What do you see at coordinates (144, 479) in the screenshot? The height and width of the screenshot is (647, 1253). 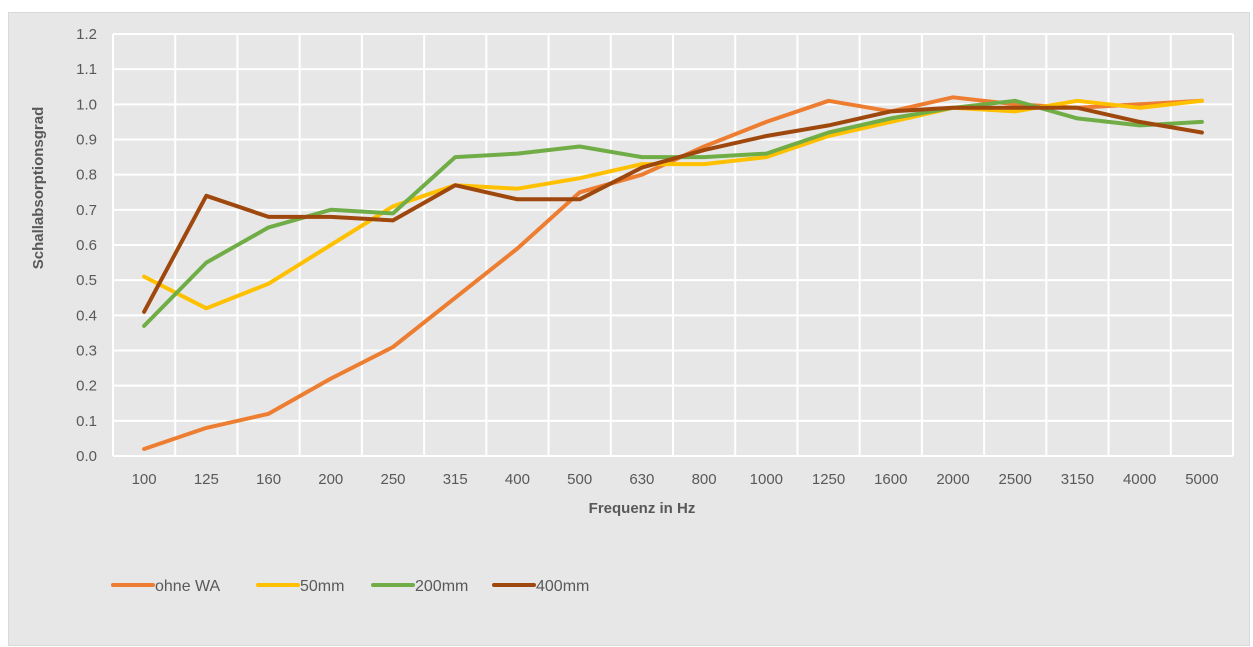 I see `x-tick-label: 100` at bounding box center [144, 479].